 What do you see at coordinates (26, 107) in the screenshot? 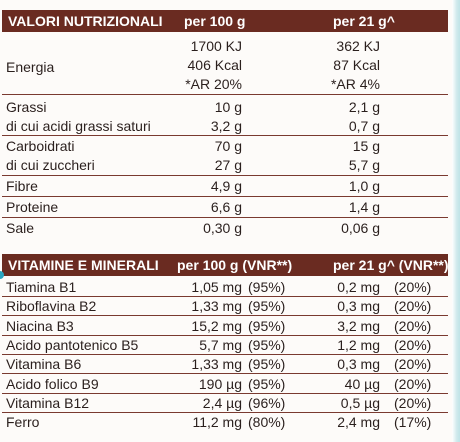
I see `row-label-grassi: Grassi` at bounding box center [26, 107].